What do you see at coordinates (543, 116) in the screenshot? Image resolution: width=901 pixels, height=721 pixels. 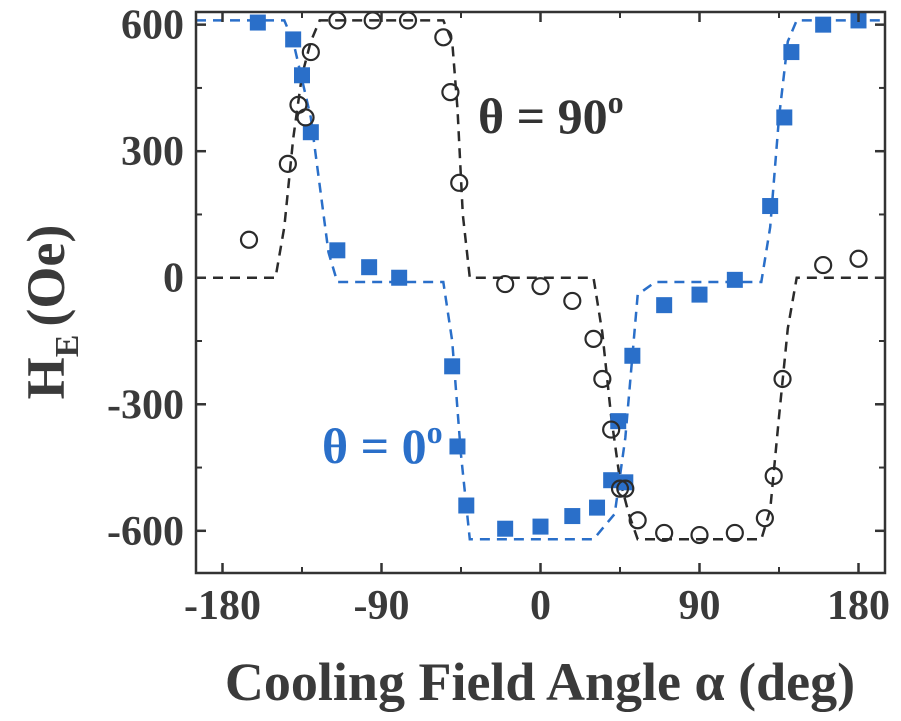 I see `annotation-theta-90-text: θ = 90` at bounding box center [543, 116].